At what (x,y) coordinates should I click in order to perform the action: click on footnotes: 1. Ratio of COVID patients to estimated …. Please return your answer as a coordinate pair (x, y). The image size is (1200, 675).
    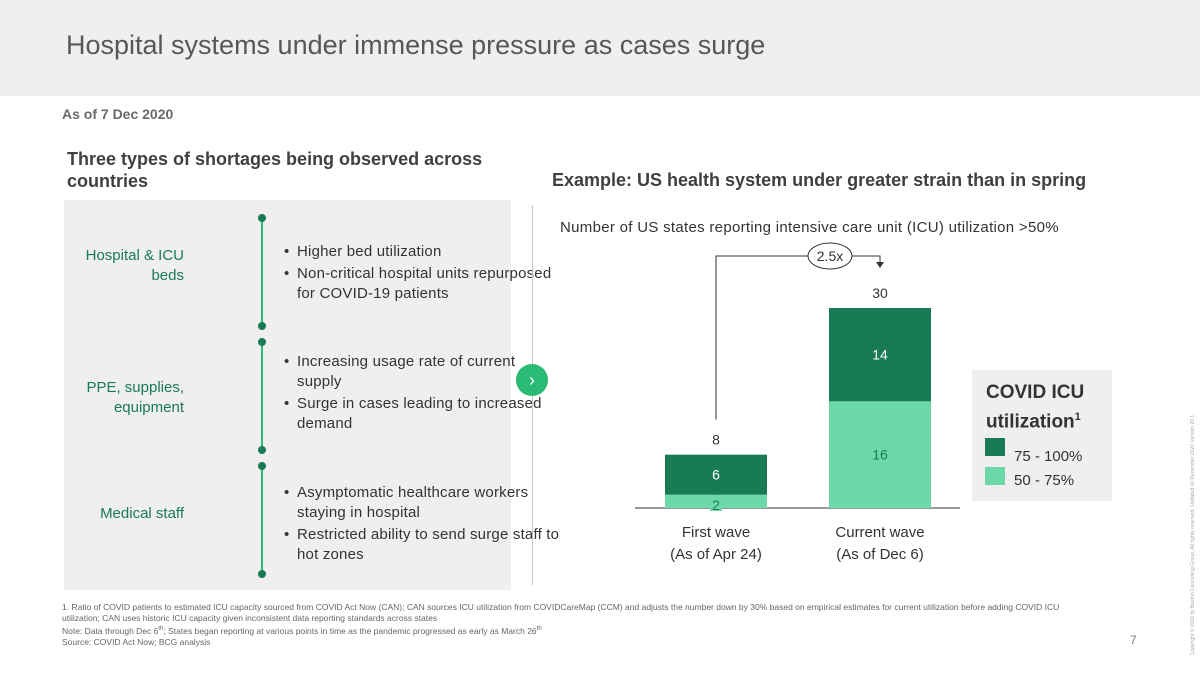
    Looking at the image, I should click on (572, 625).